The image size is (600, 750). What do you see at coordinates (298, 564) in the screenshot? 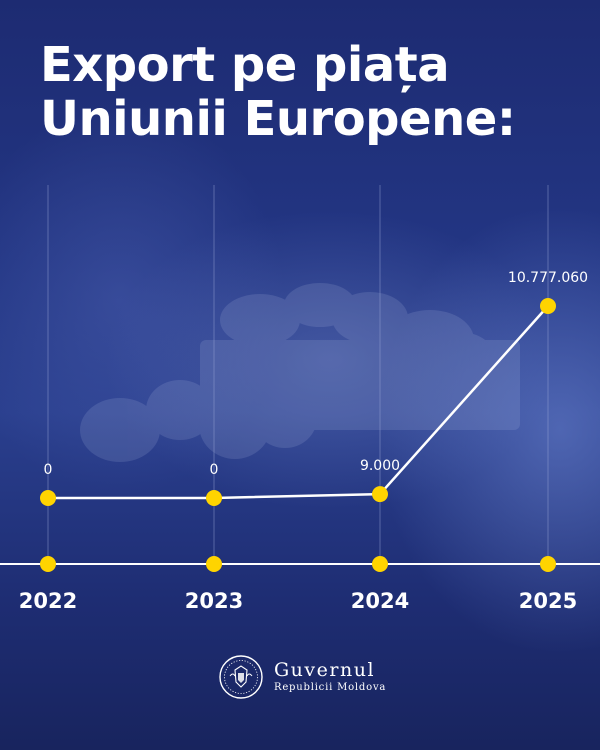
I see `axis-markers` at bounding box center [298, 564].